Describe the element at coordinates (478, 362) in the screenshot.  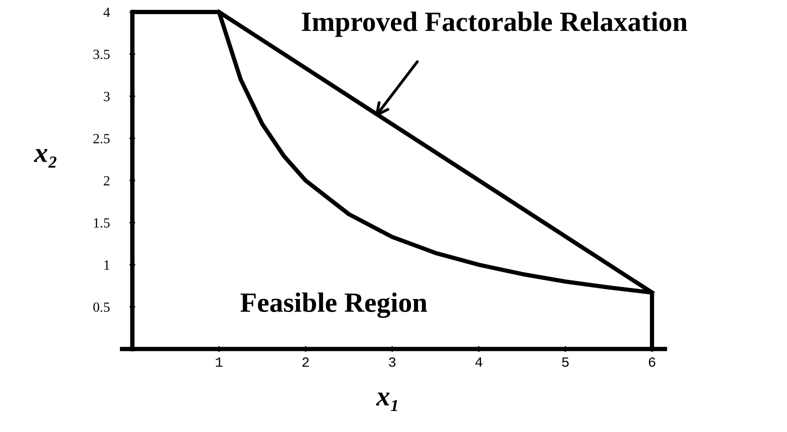
I see `x-tick-label: 4` at that location.